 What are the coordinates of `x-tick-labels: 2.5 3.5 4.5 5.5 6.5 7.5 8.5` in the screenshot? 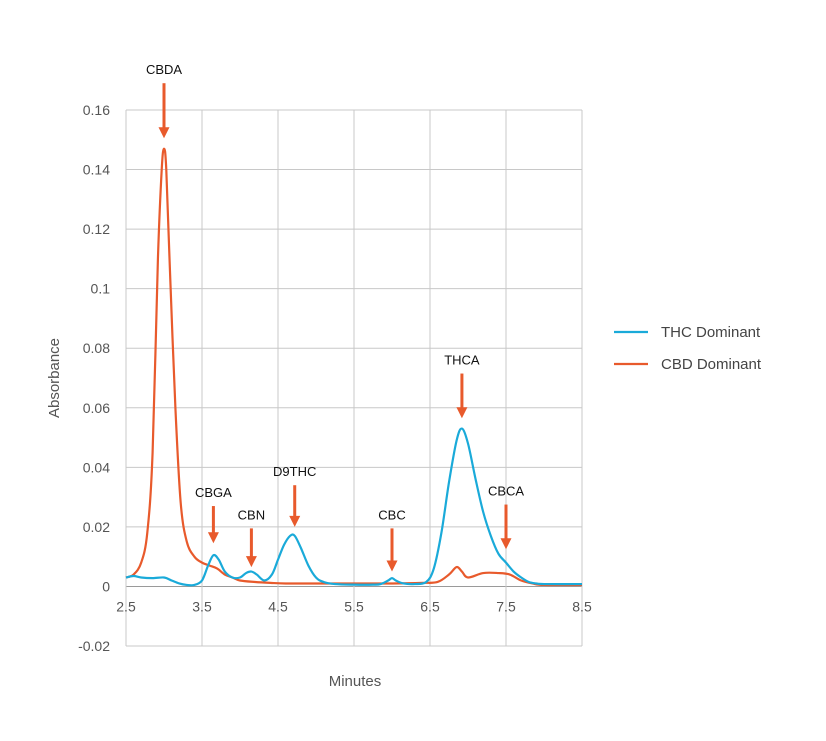 It's located at (354, 606).